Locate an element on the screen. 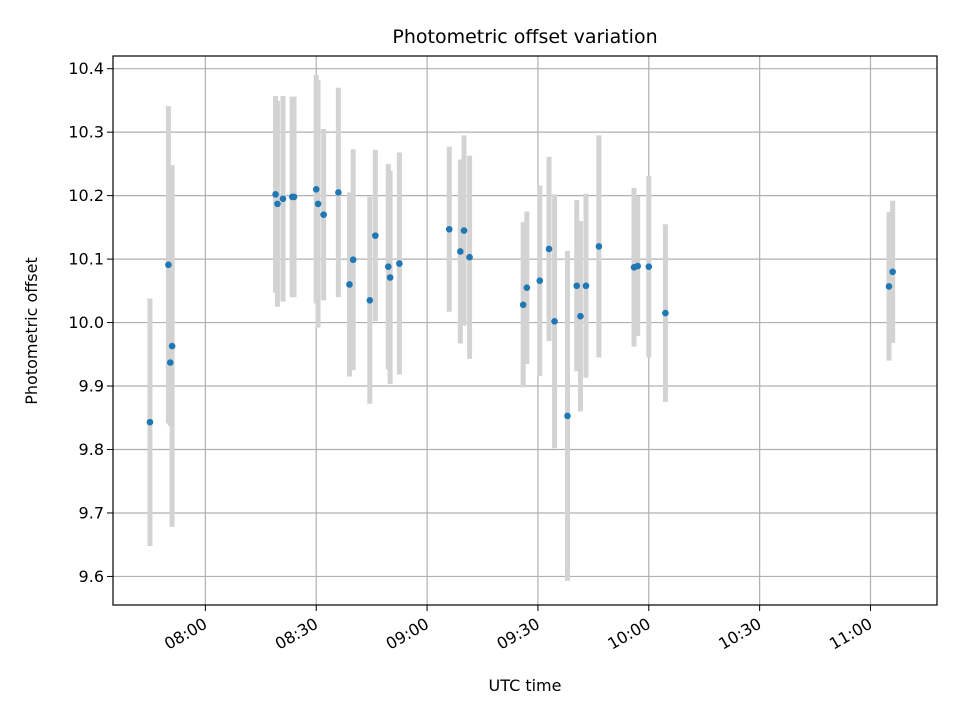 This screenshot has width=960, height=720. x-axis-label: UTC time is located at coordinates (525, 685).